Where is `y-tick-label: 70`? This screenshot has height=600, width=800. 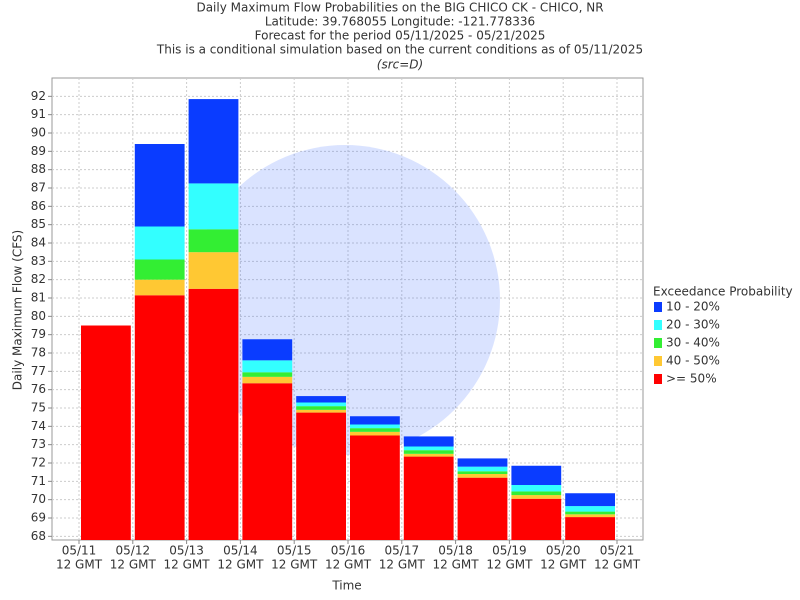
y-tick-label: 70 is located at coordinates (38, 499).